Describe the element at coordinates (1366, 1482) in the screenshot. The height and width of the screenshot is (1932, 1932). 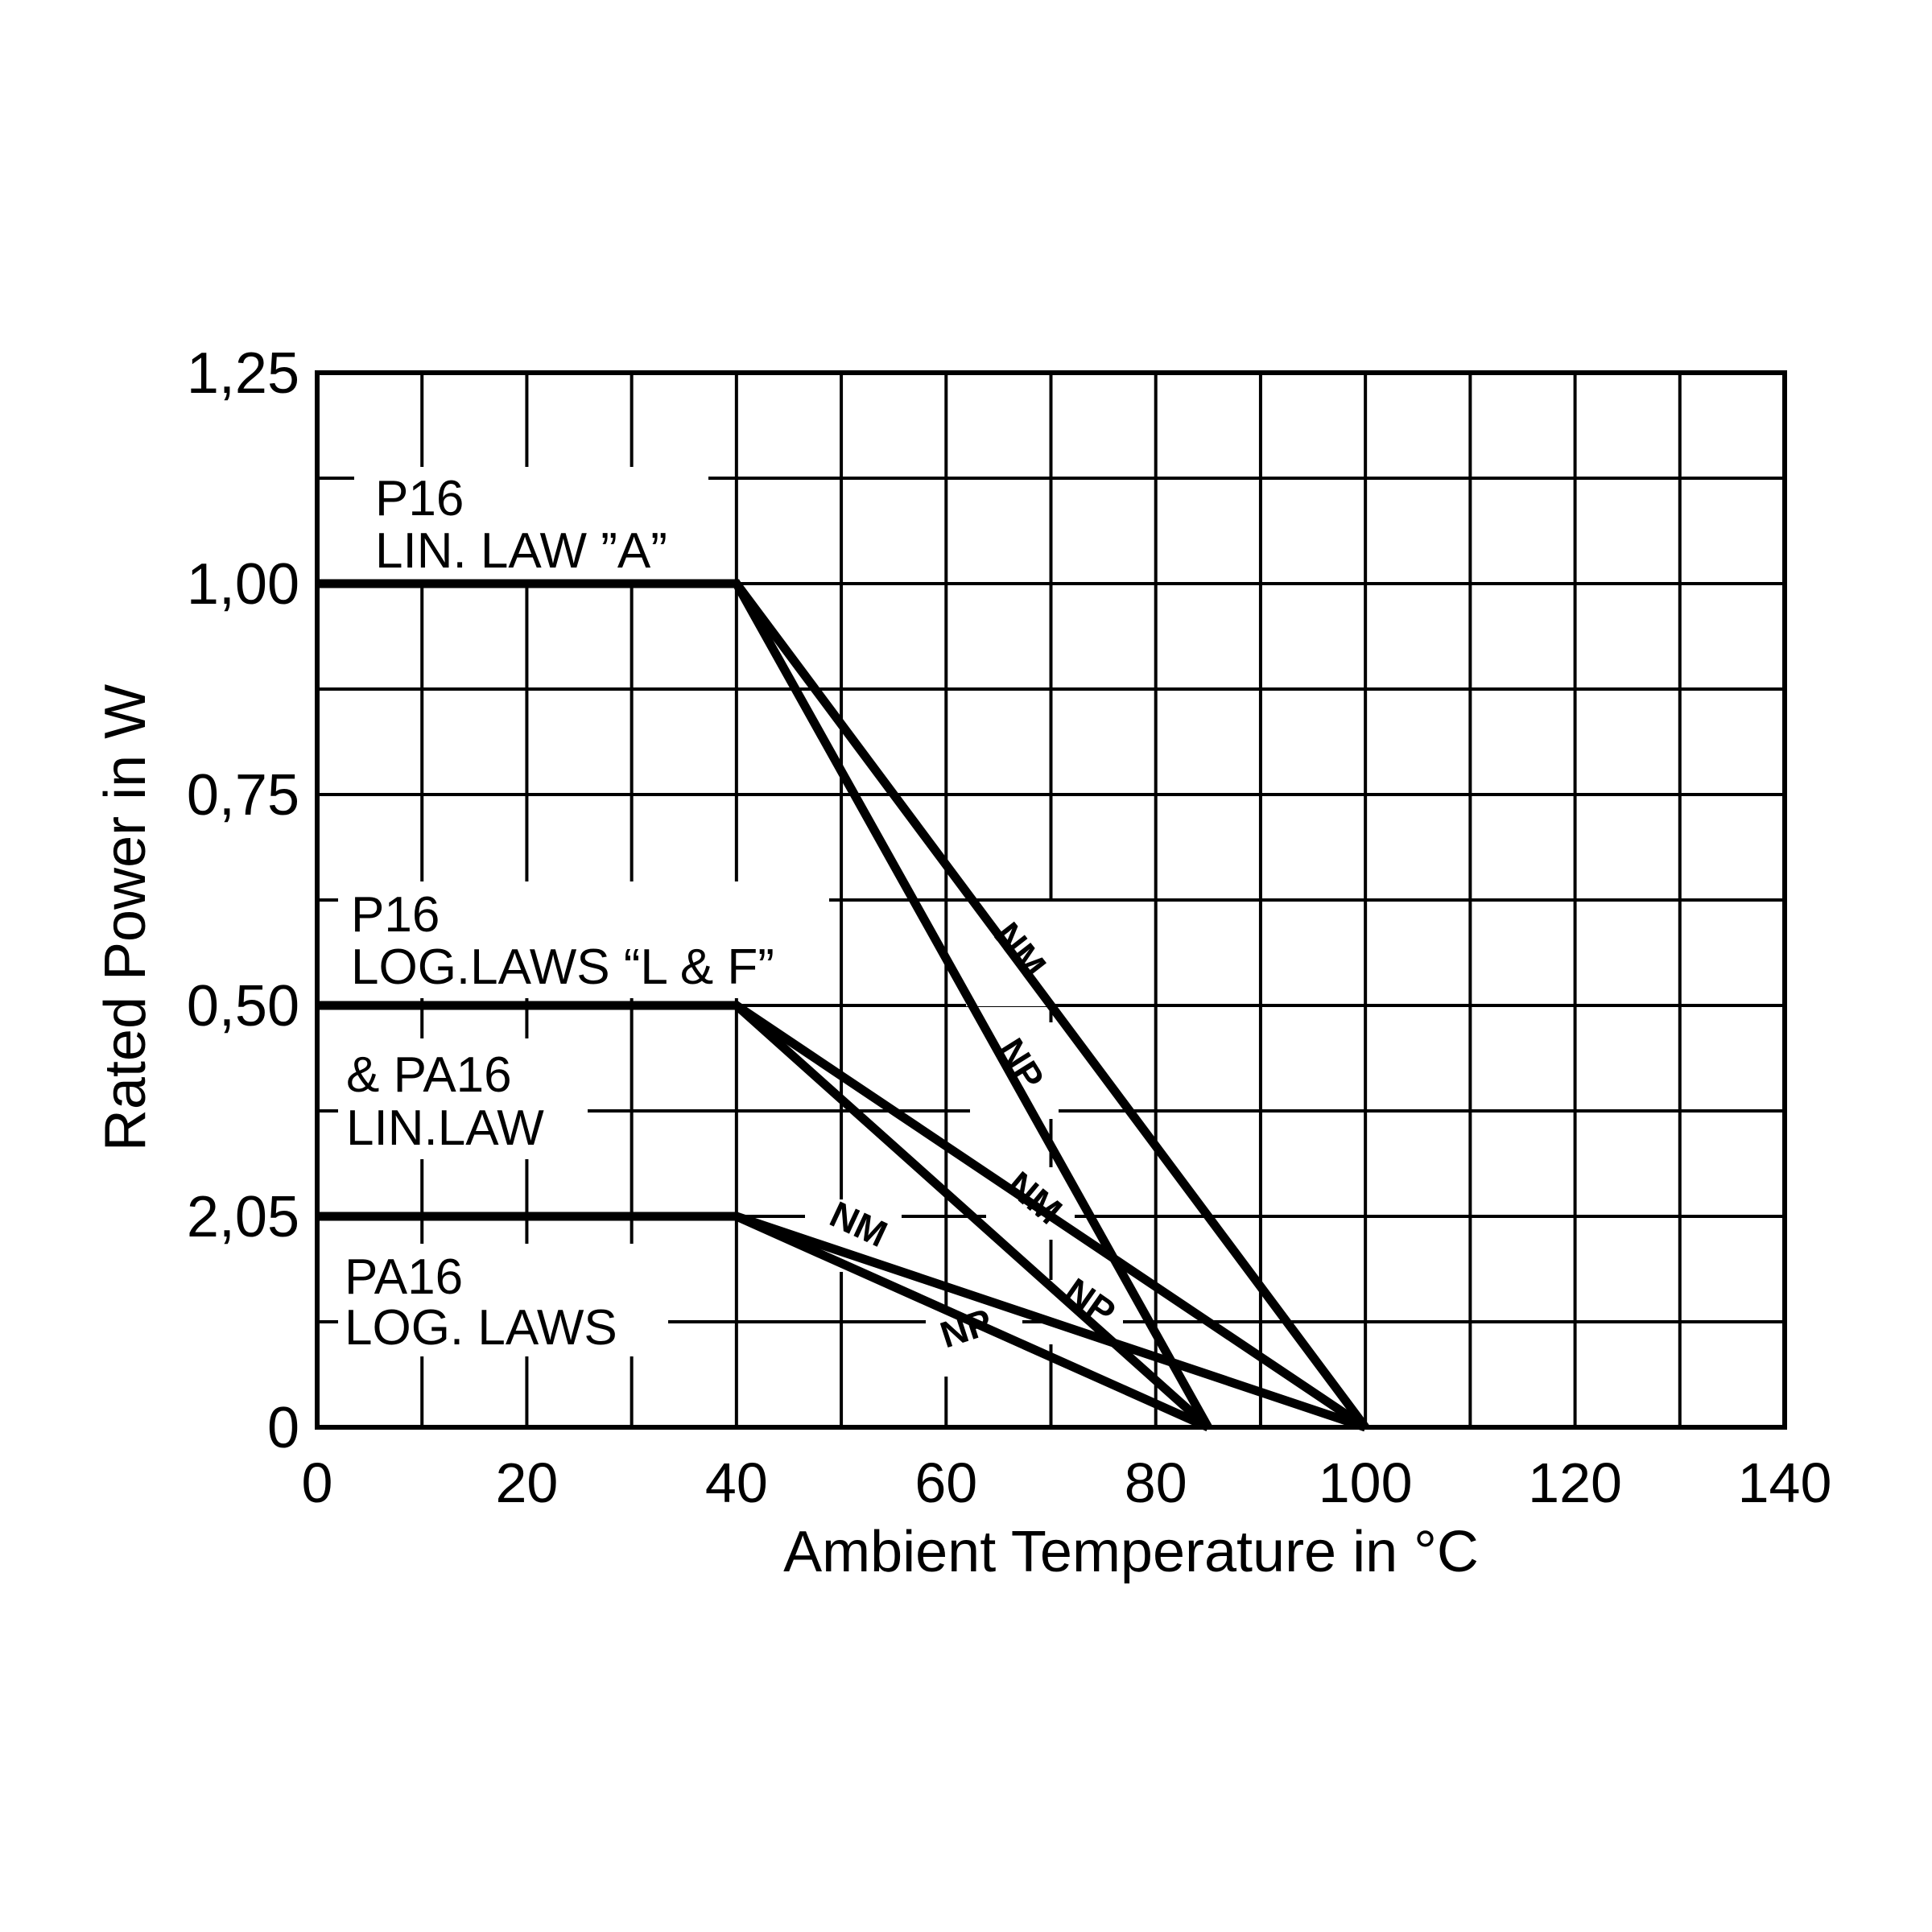
I see `x-tick-label: 100` at that location.